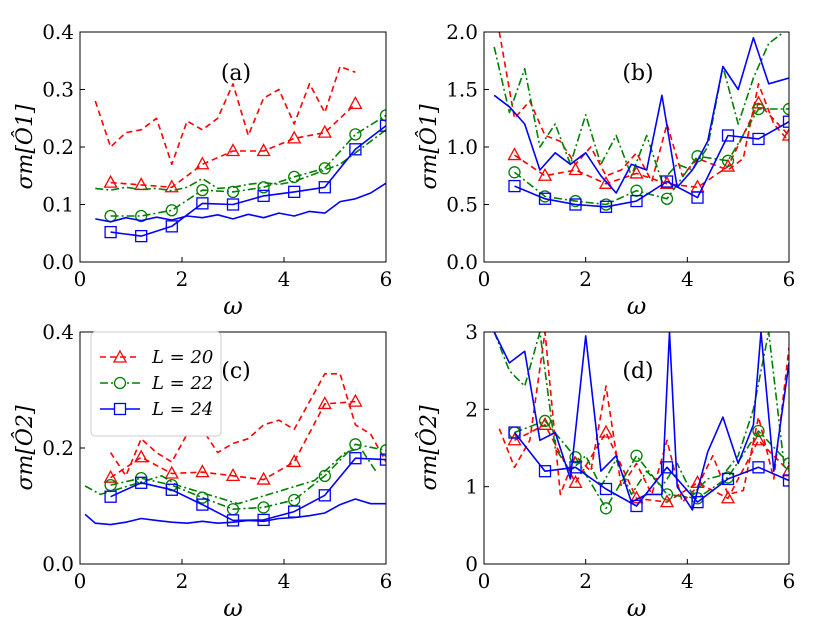 The image size is (830, 623). What do you see at coordinates (58, 90) in the screenshot?
I see `y-tick-label: 0.3` at bounding box center [58, 90].